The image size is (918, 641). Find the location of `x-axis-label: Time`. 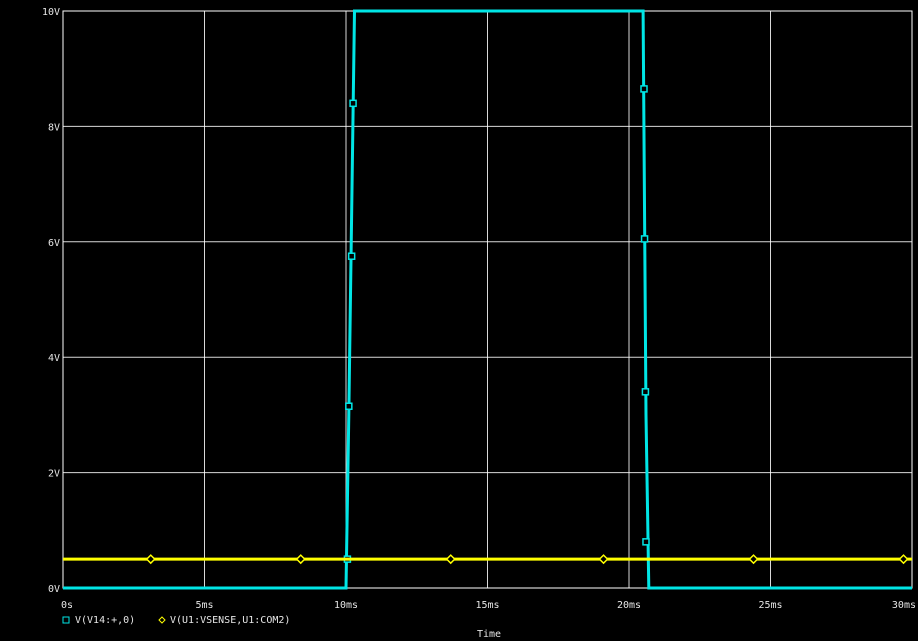

x-axis-label: Time is located at coordinates (489, 634).